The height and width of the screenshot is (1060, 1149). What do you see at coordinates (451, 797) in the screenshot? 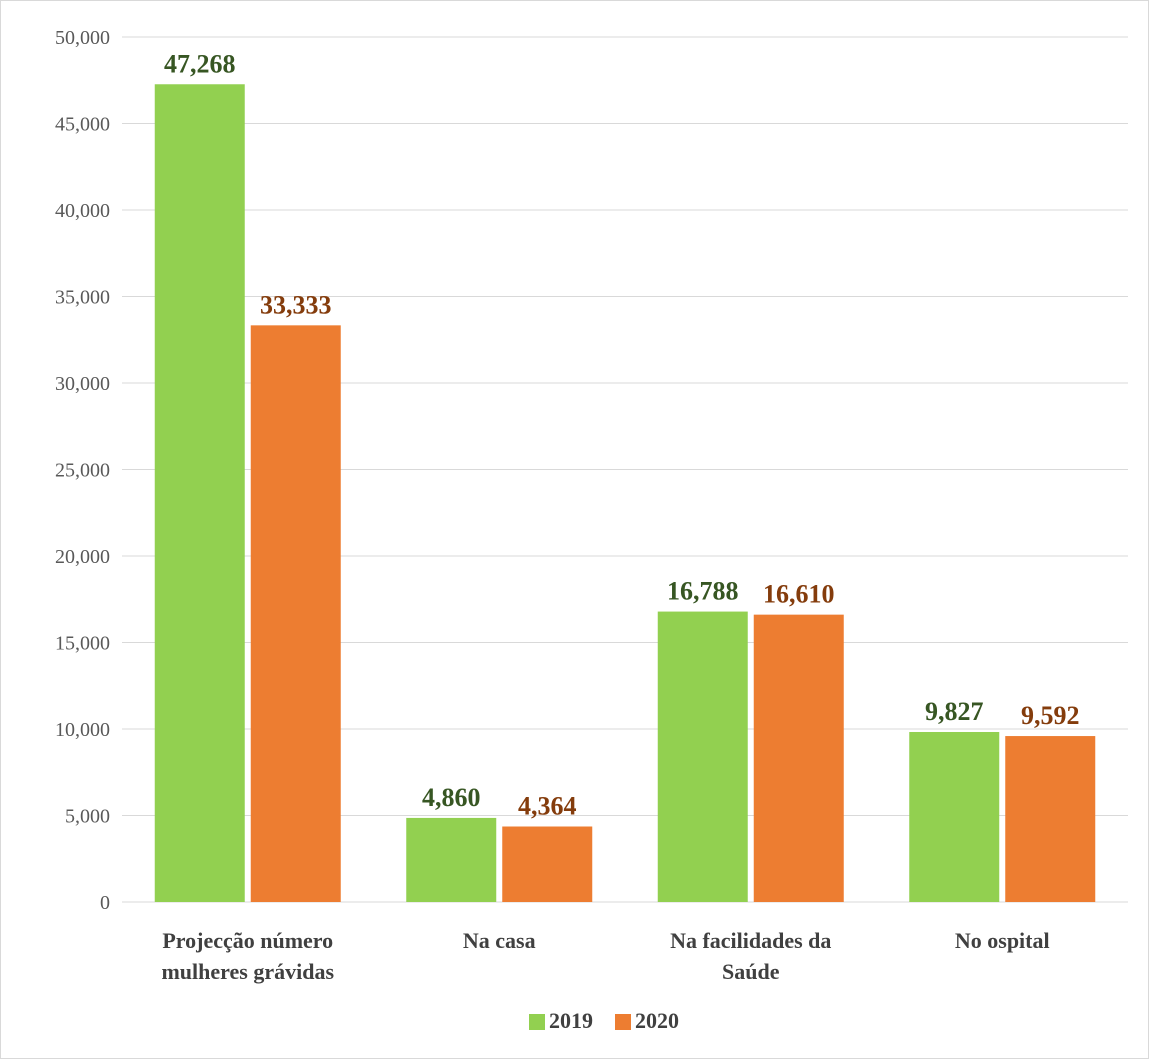
I see `data-label-2019-2: 4,860` at bounding box center [451, 797].